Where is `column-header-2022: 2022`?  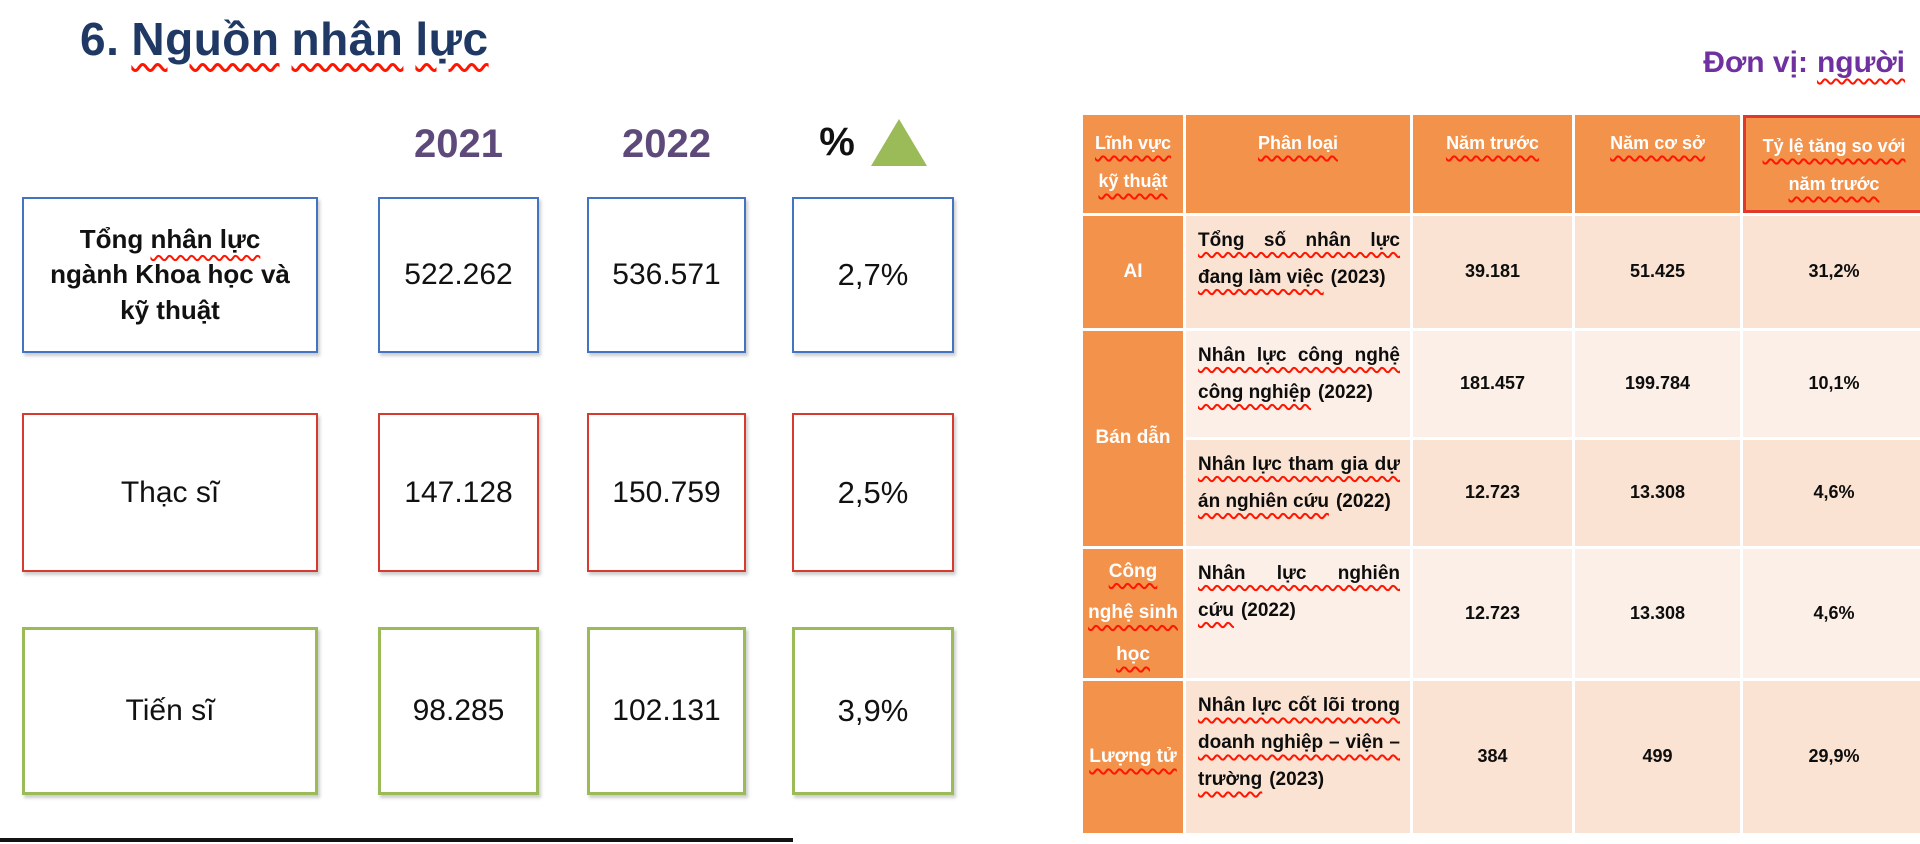
column-header-2022: 2022 is located at coordinates (666, 143).